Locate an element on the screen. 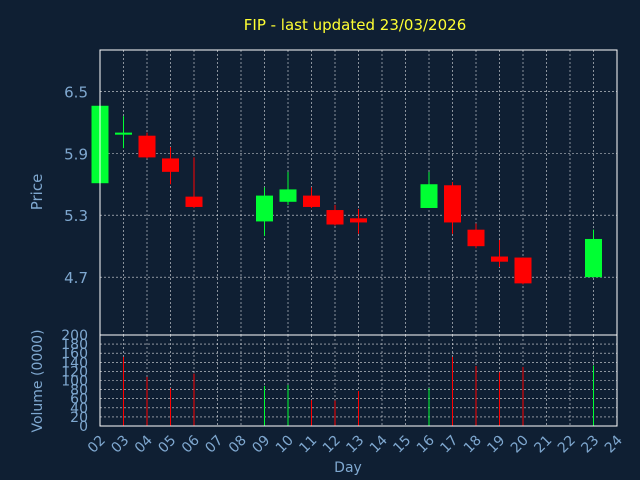 This screenshot has height=480, width=640. volume-tick-label: 40 is located at coordinates (79, 409).